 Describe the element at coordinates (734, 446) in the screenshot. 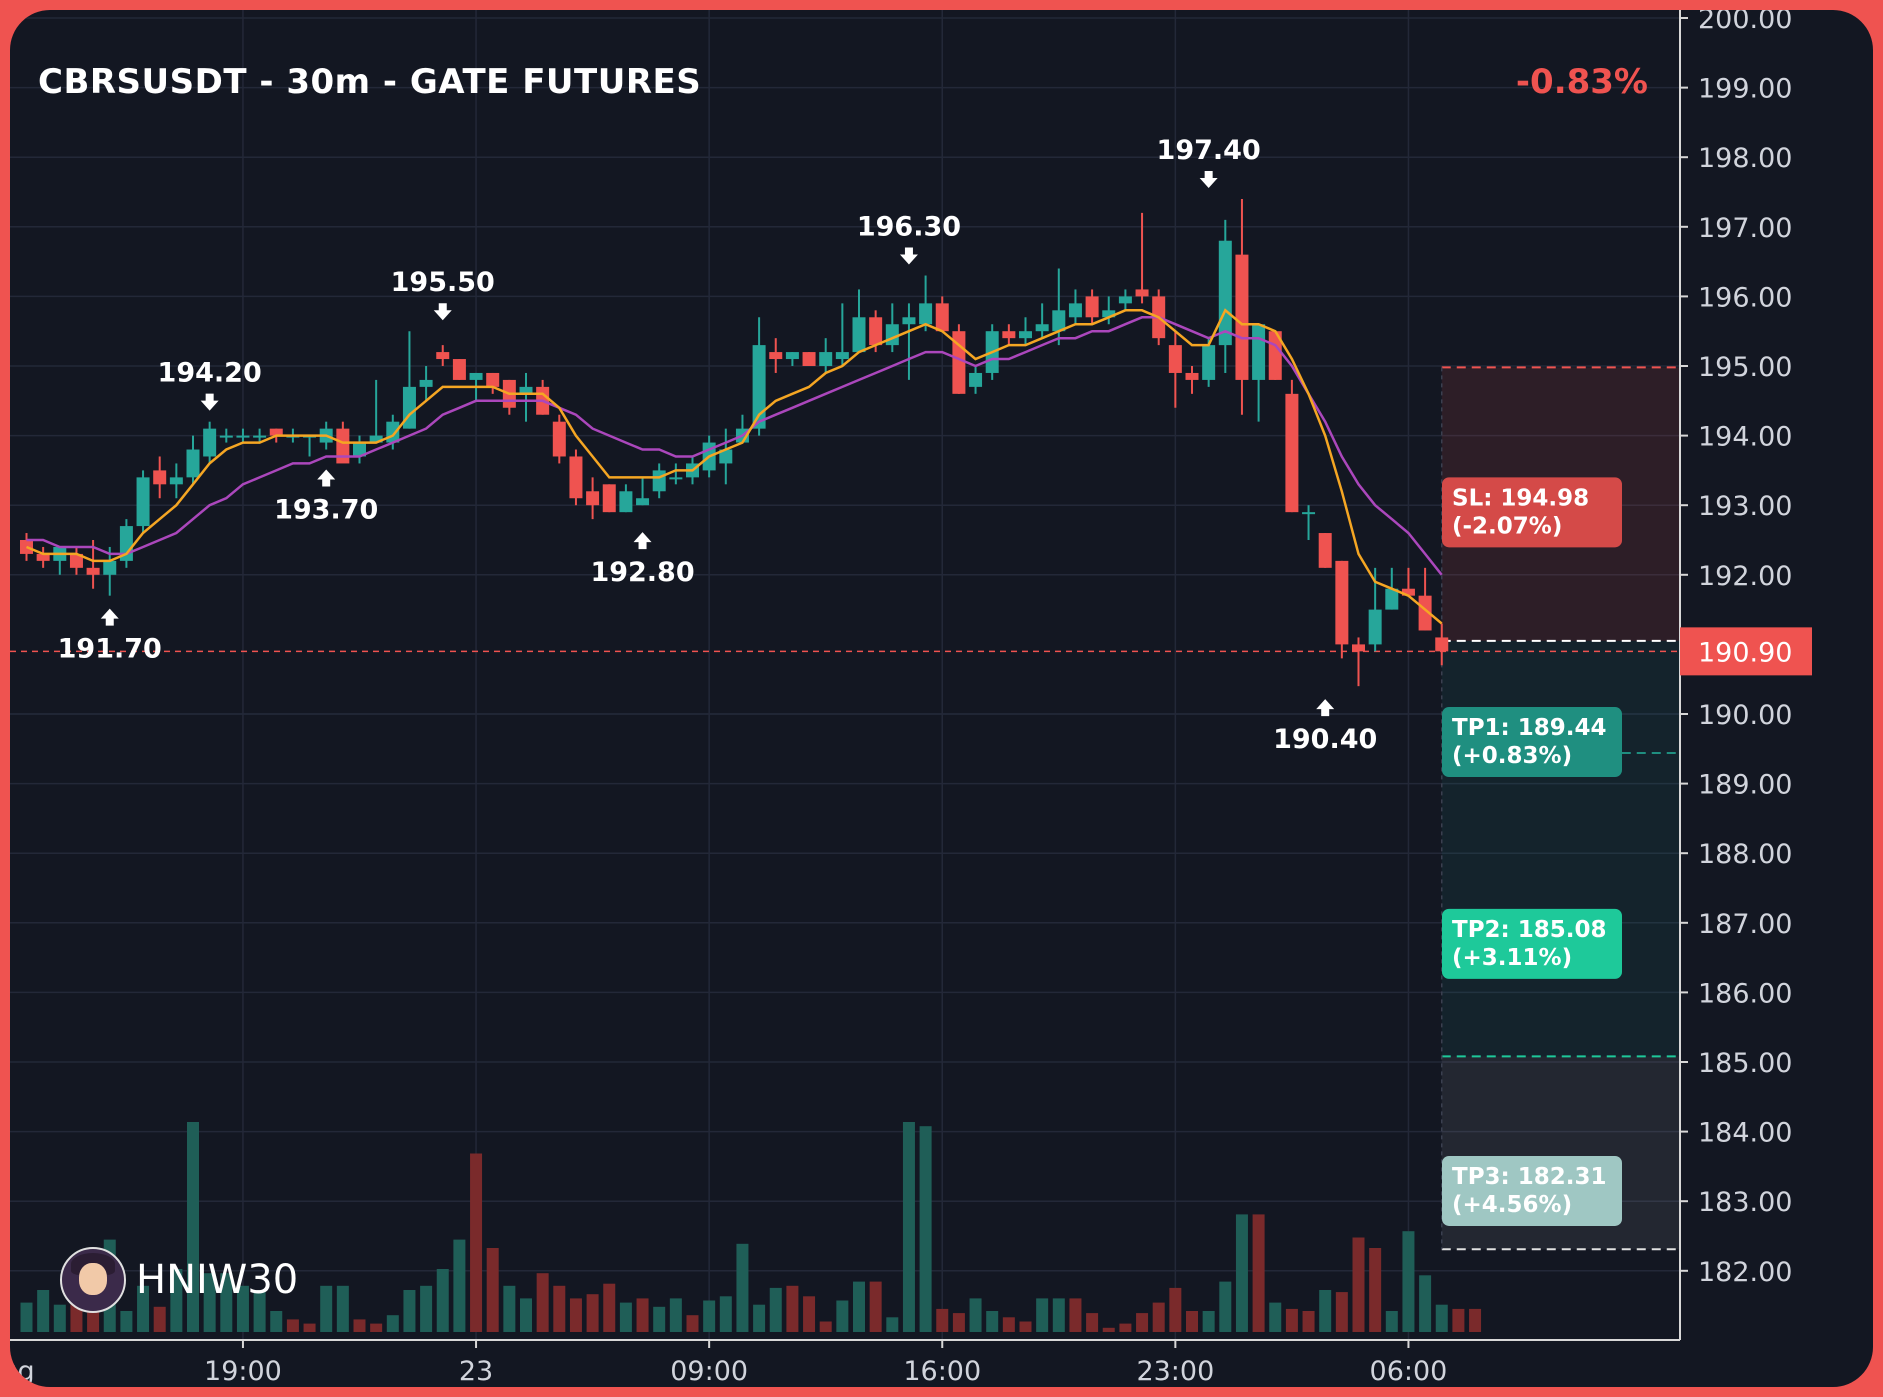

I see `ema-slow-line` at that location.